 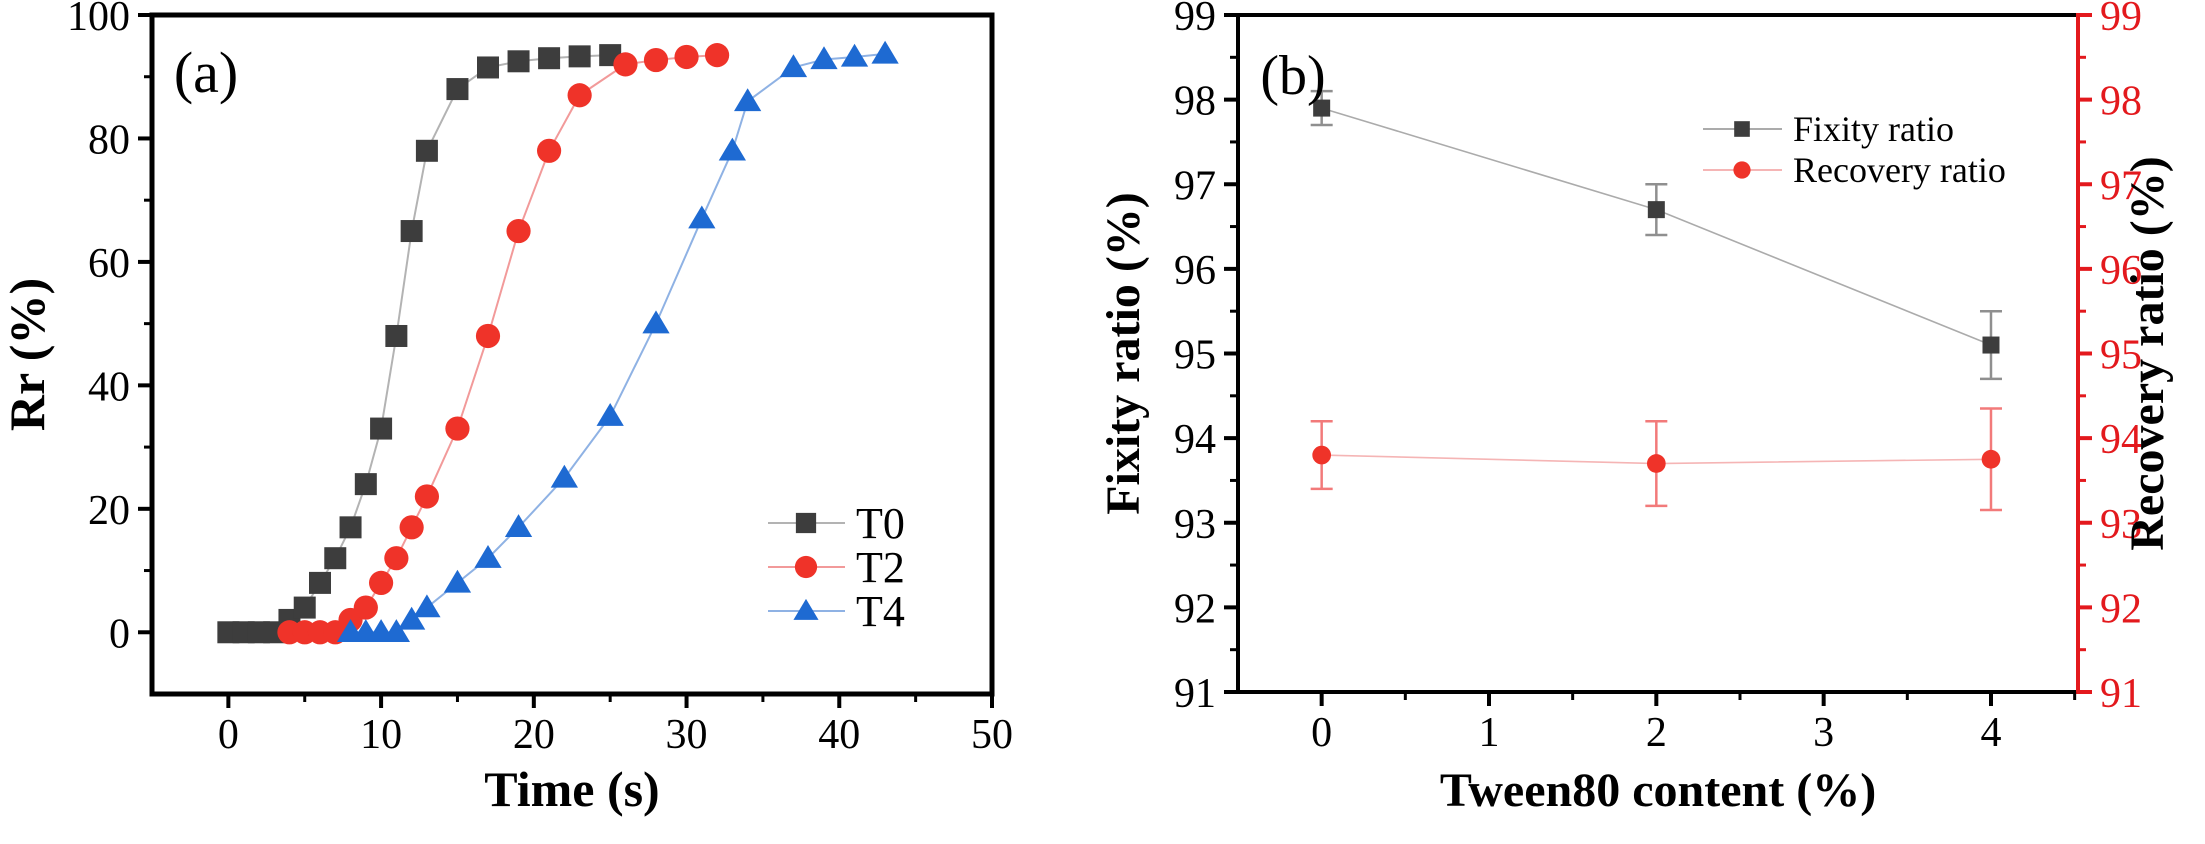 What do you see at coordinates (1292, 76) in the screenshot?
I see `panel-label: (b)` at bounding box center [1292, 76].